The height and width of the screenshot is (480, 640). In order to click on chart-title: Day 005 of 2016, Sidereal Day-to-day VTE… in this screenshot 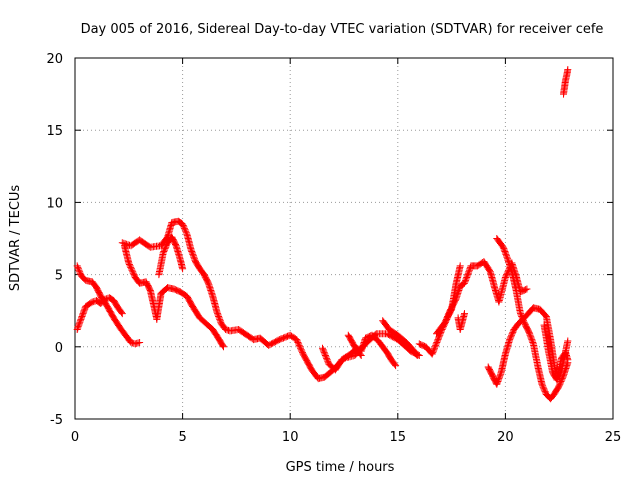, I will do `click(342, 29)`.